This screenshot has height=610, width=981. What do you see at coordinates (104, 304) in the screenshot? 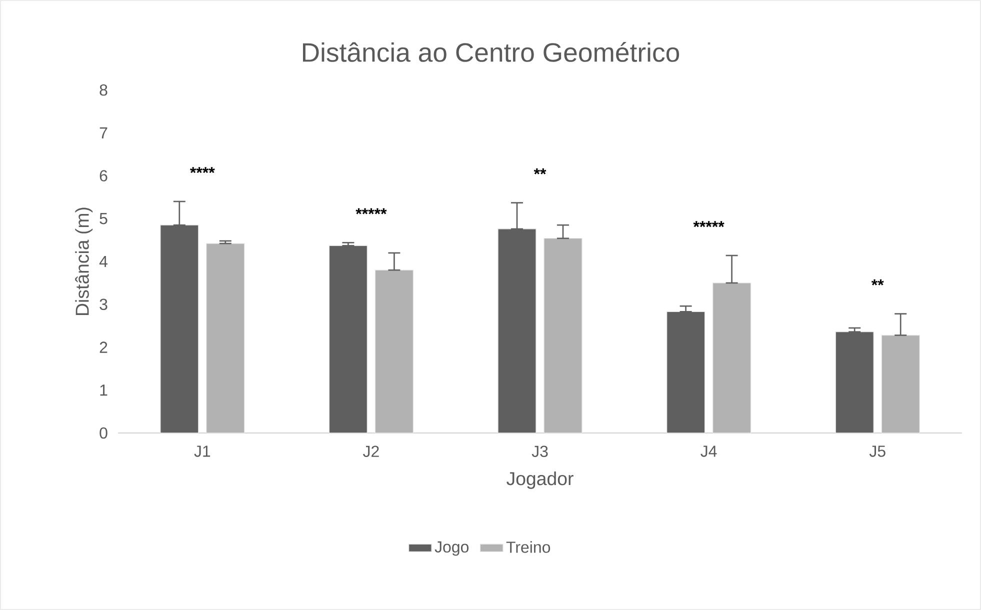
I see `y-tick-label: 3` at bounding box center [104, 304].